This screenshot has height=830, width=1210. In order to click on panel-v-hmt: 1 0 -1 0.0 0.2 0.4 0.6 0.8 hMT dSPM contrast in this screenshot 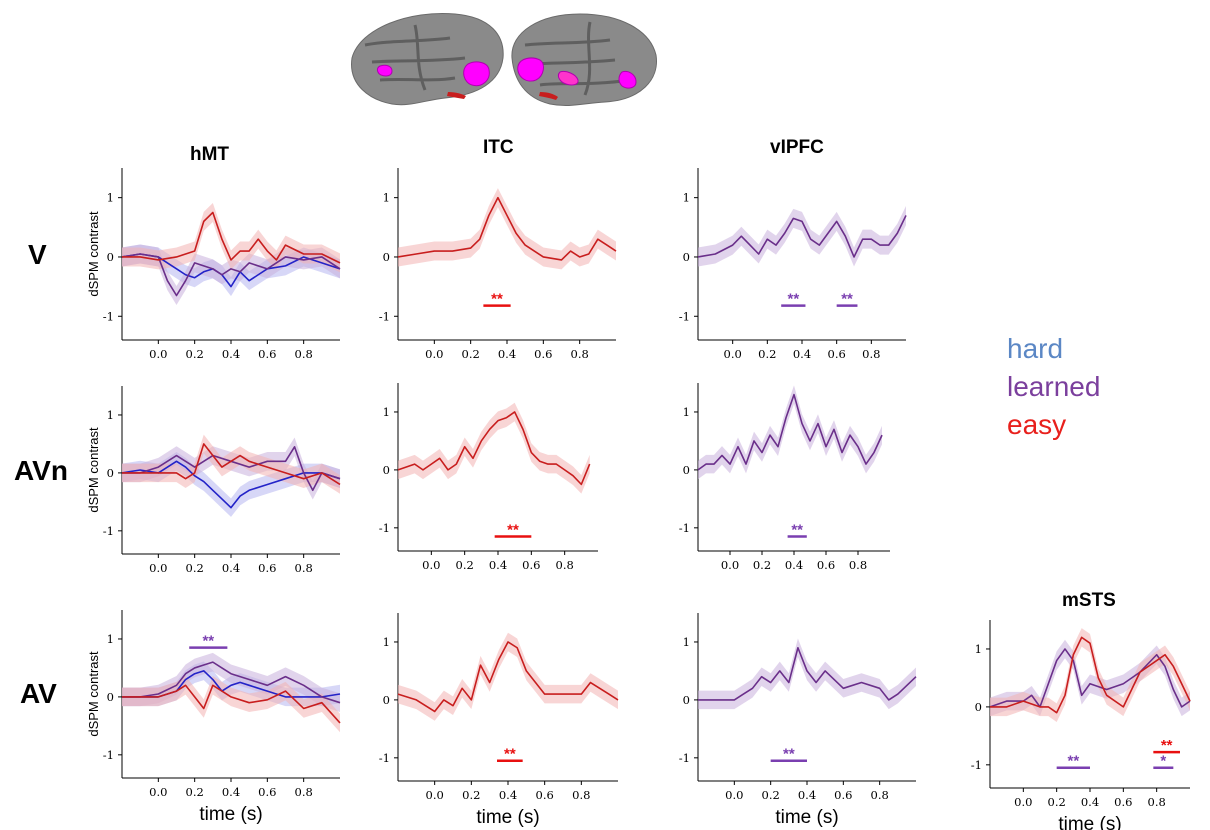, I will do `click(213, 252)`.